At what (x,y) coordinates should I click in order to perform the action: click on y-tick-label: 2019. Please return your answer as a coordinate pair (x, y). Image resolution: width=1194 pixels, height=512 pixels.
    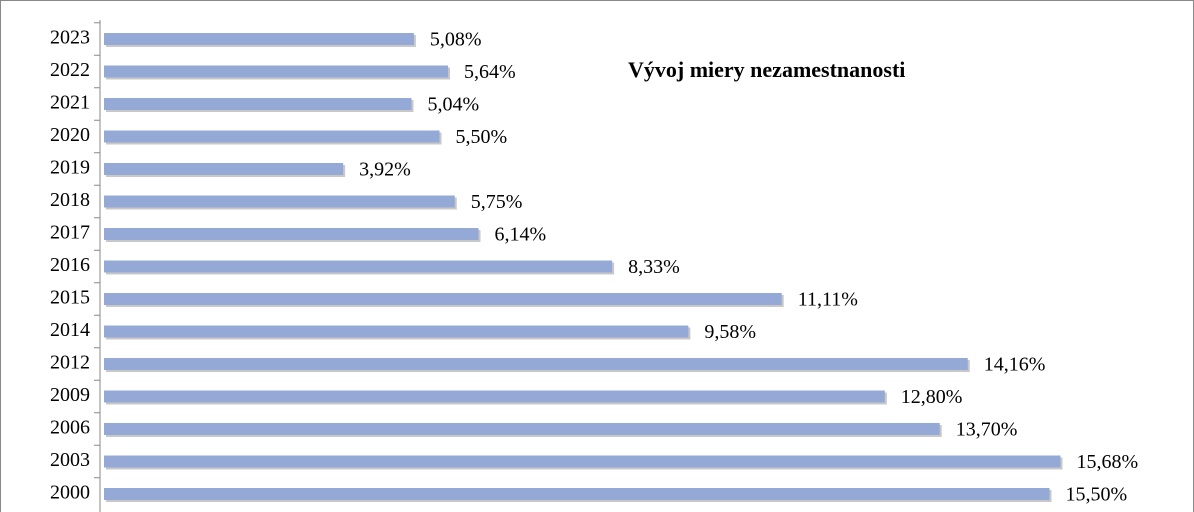
    Looking at the image, I should click on (70, 168).